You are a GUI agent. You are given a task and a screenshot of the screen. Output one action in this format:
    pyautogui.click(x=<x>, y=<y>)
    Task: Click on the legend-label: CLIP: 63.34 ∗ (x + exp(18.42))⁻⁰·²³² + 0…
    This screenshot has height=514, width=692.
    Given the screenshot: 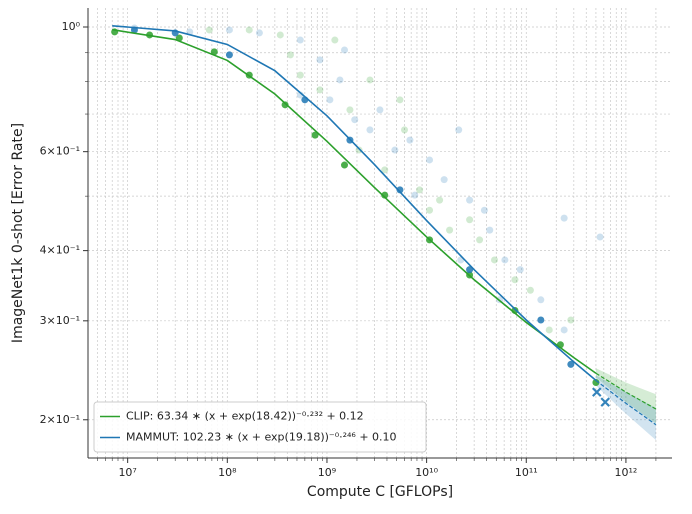 What is the action you would take?
    pyautogui.click(x=245, y=416)
    